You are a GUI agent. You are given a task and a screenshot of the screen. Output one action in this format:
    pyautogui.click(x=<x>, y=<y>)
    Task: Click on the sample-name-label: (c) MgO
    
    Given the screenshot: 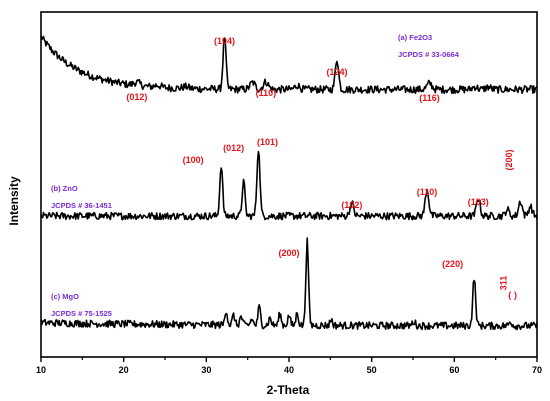 What is the action you would take?
    pyautogui.click(x=65, y=296)
    